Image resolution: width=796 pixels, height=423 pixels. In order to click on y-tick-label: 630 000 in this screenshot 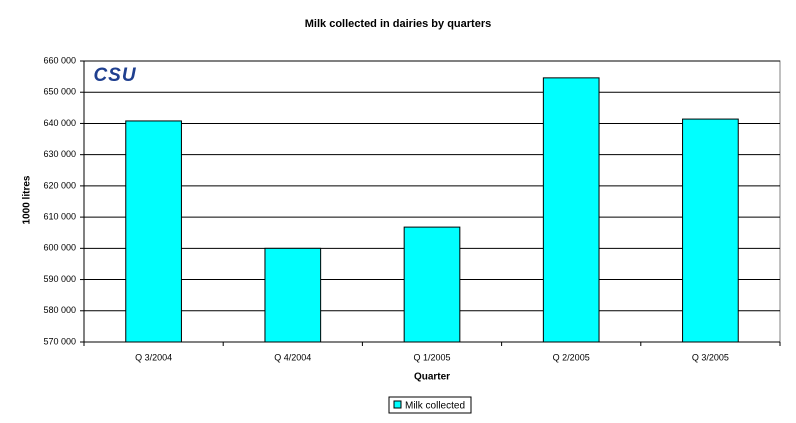, I will do `click(59, 154)`.